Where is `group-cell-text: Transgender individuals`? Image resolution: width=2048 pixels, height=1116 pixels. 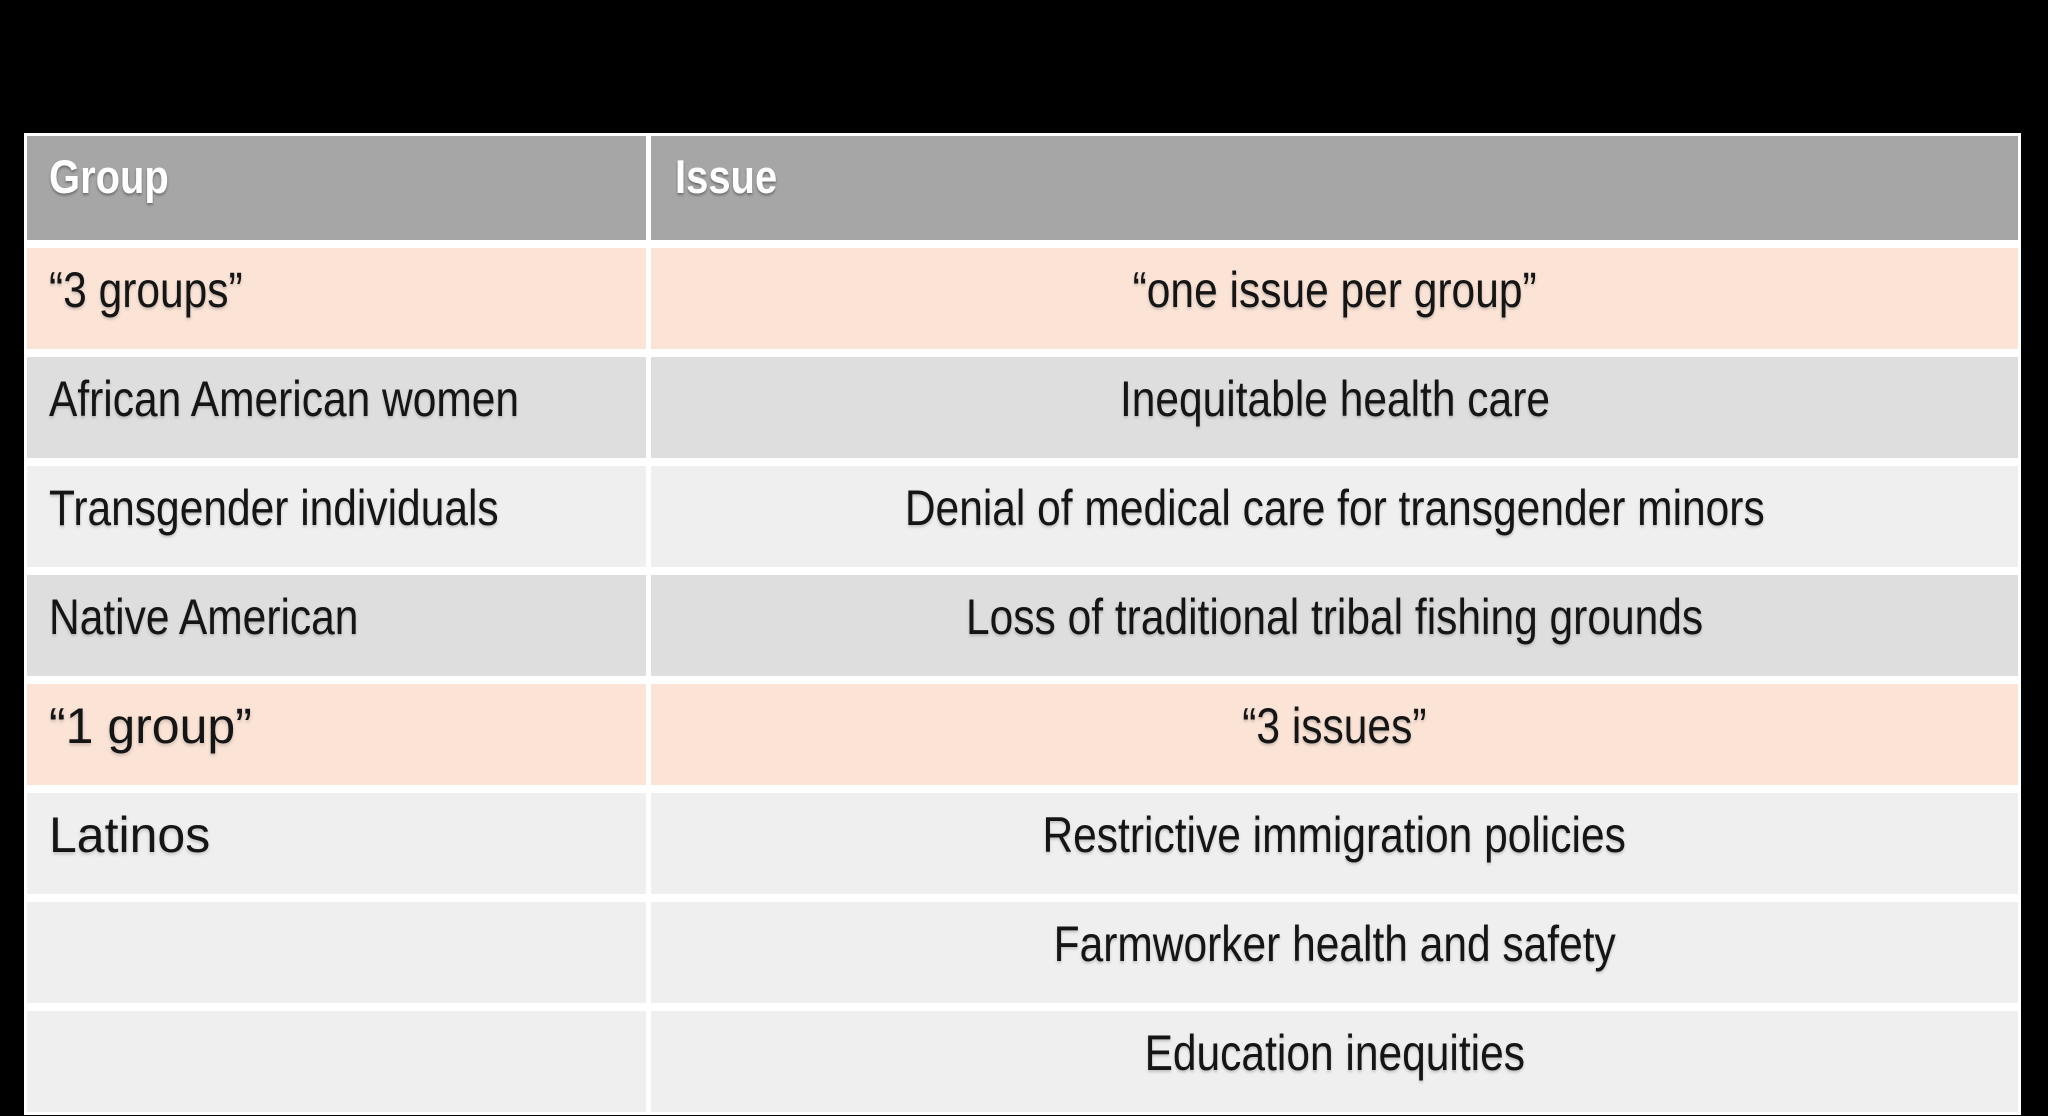
group-cell-text: Transgender individuals is located at coordinates (274, 508).